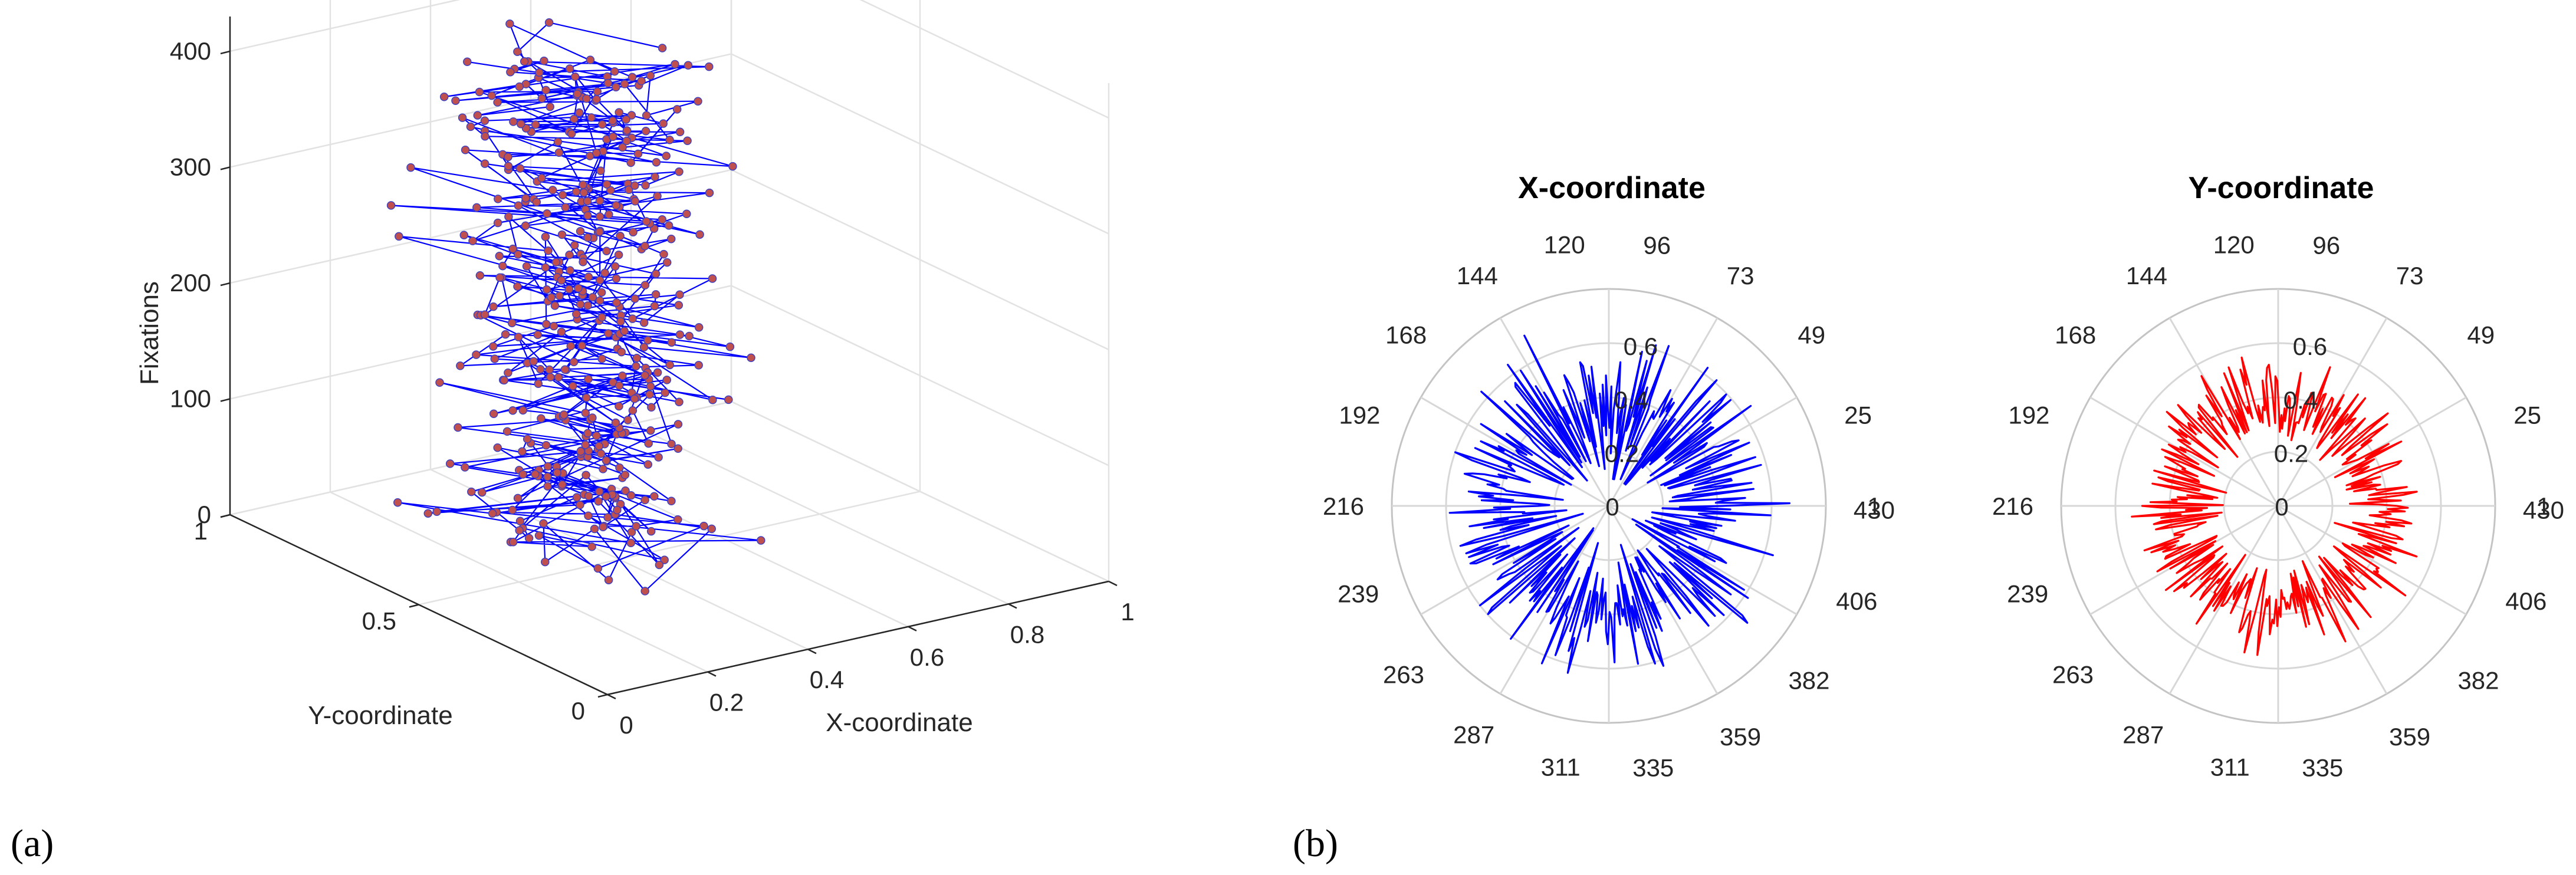 This screenshot has width=2576, height=875. What do you see at coordinates (225, 168) in the screenshot?
I see `z-tick-mark` at bounding box center [225, 168].